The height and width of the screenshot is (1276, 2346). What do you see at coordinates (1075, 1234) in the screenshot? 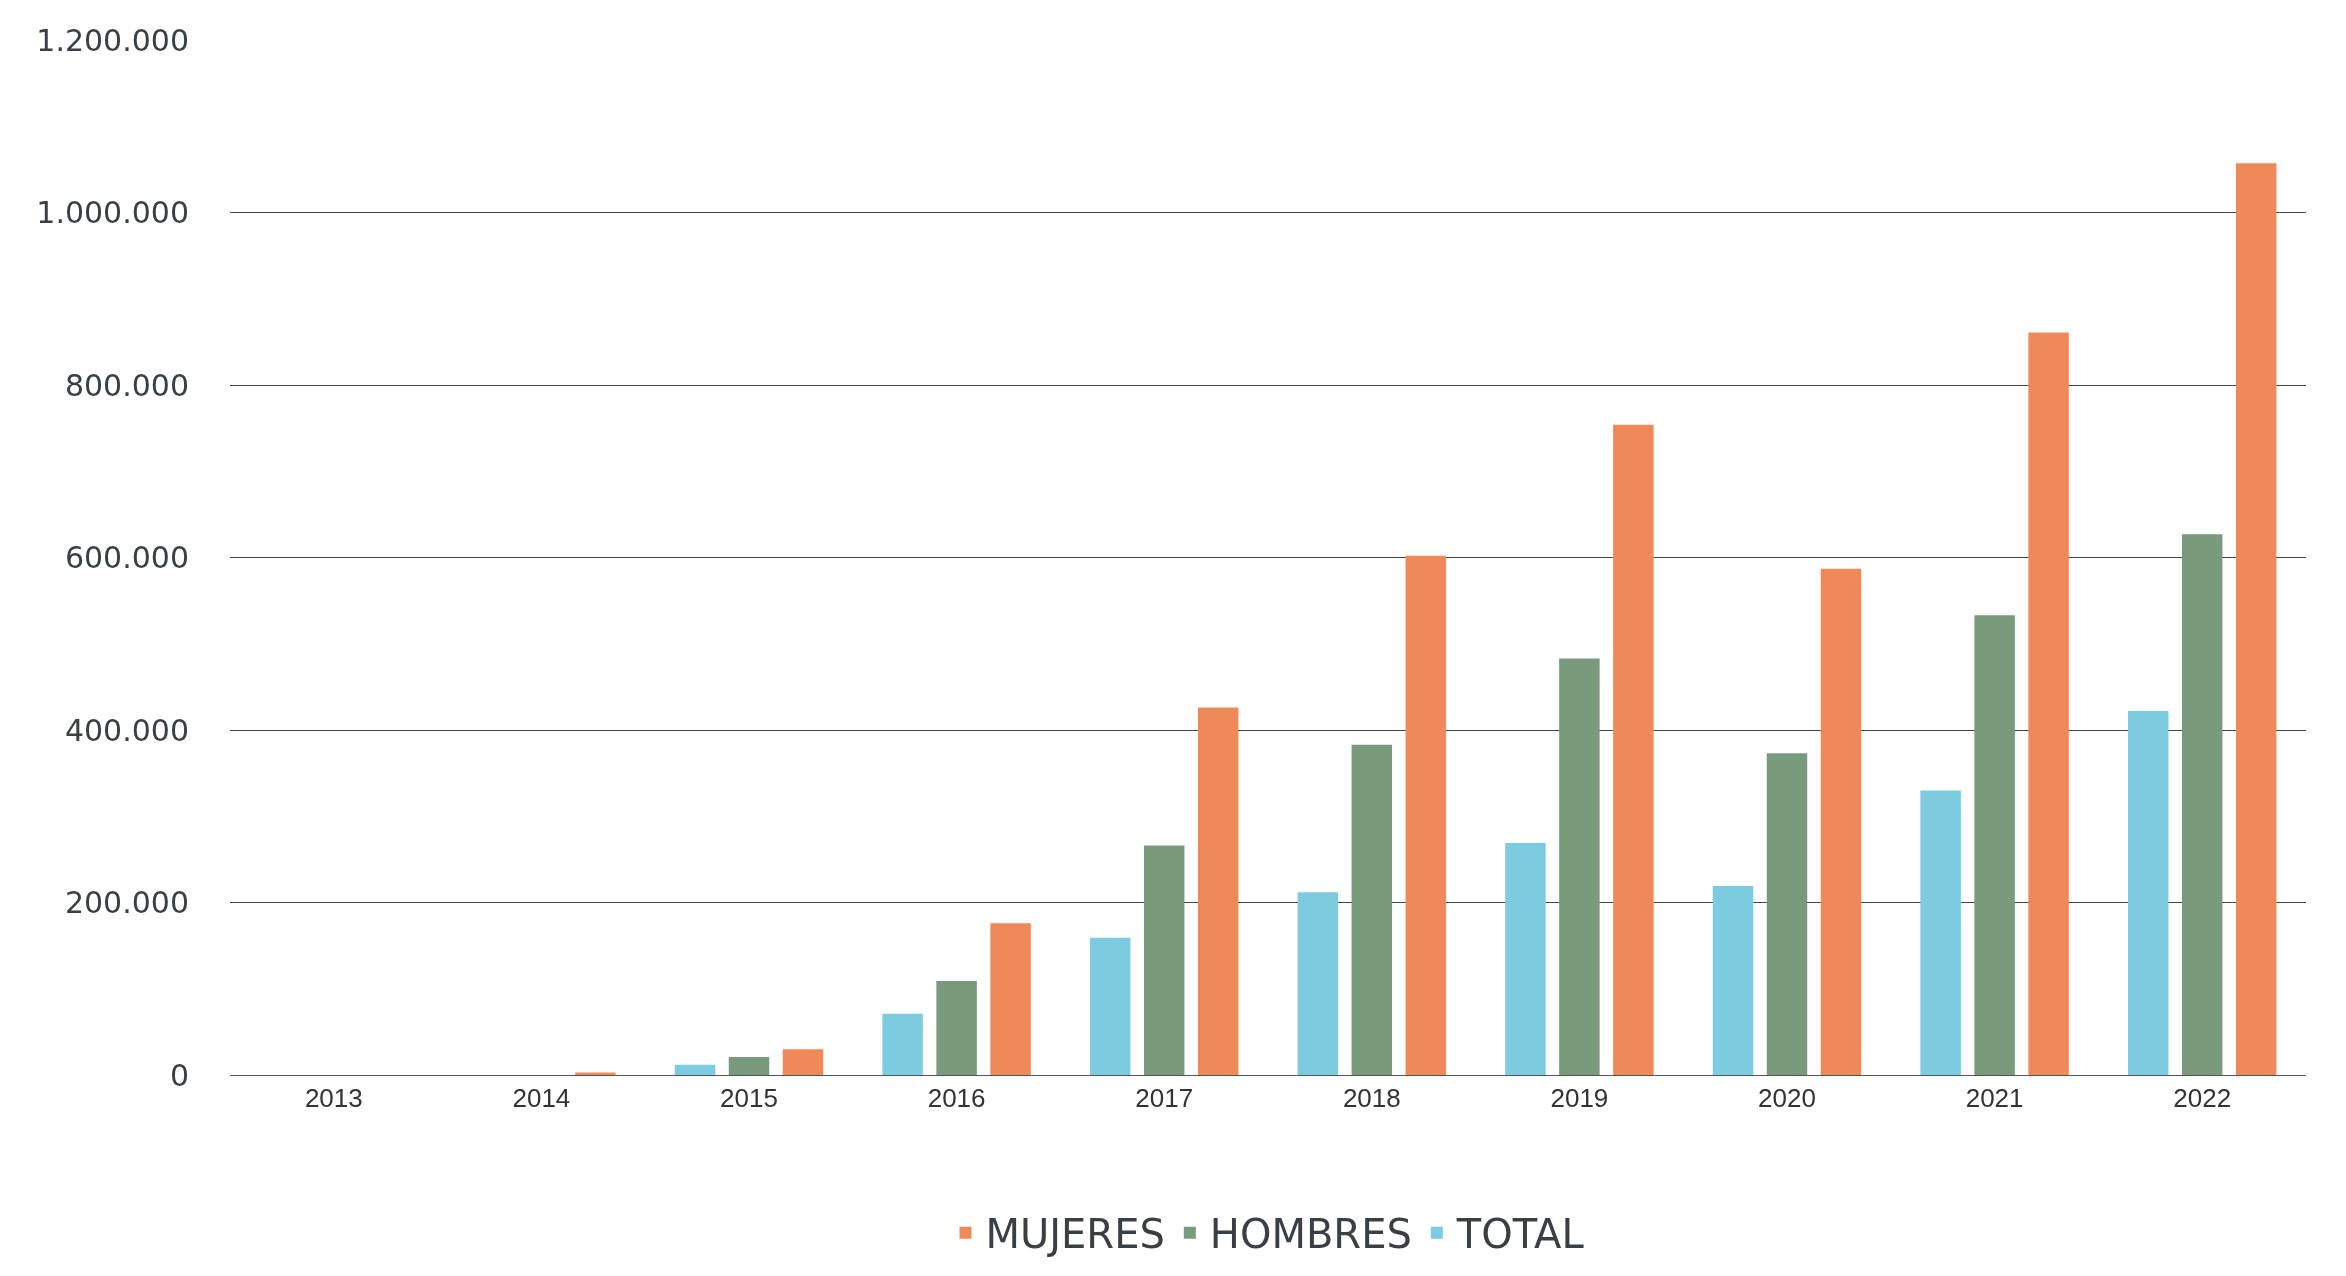
I see `legend-label: MUJERES` at bounding box center [1075, 1234].